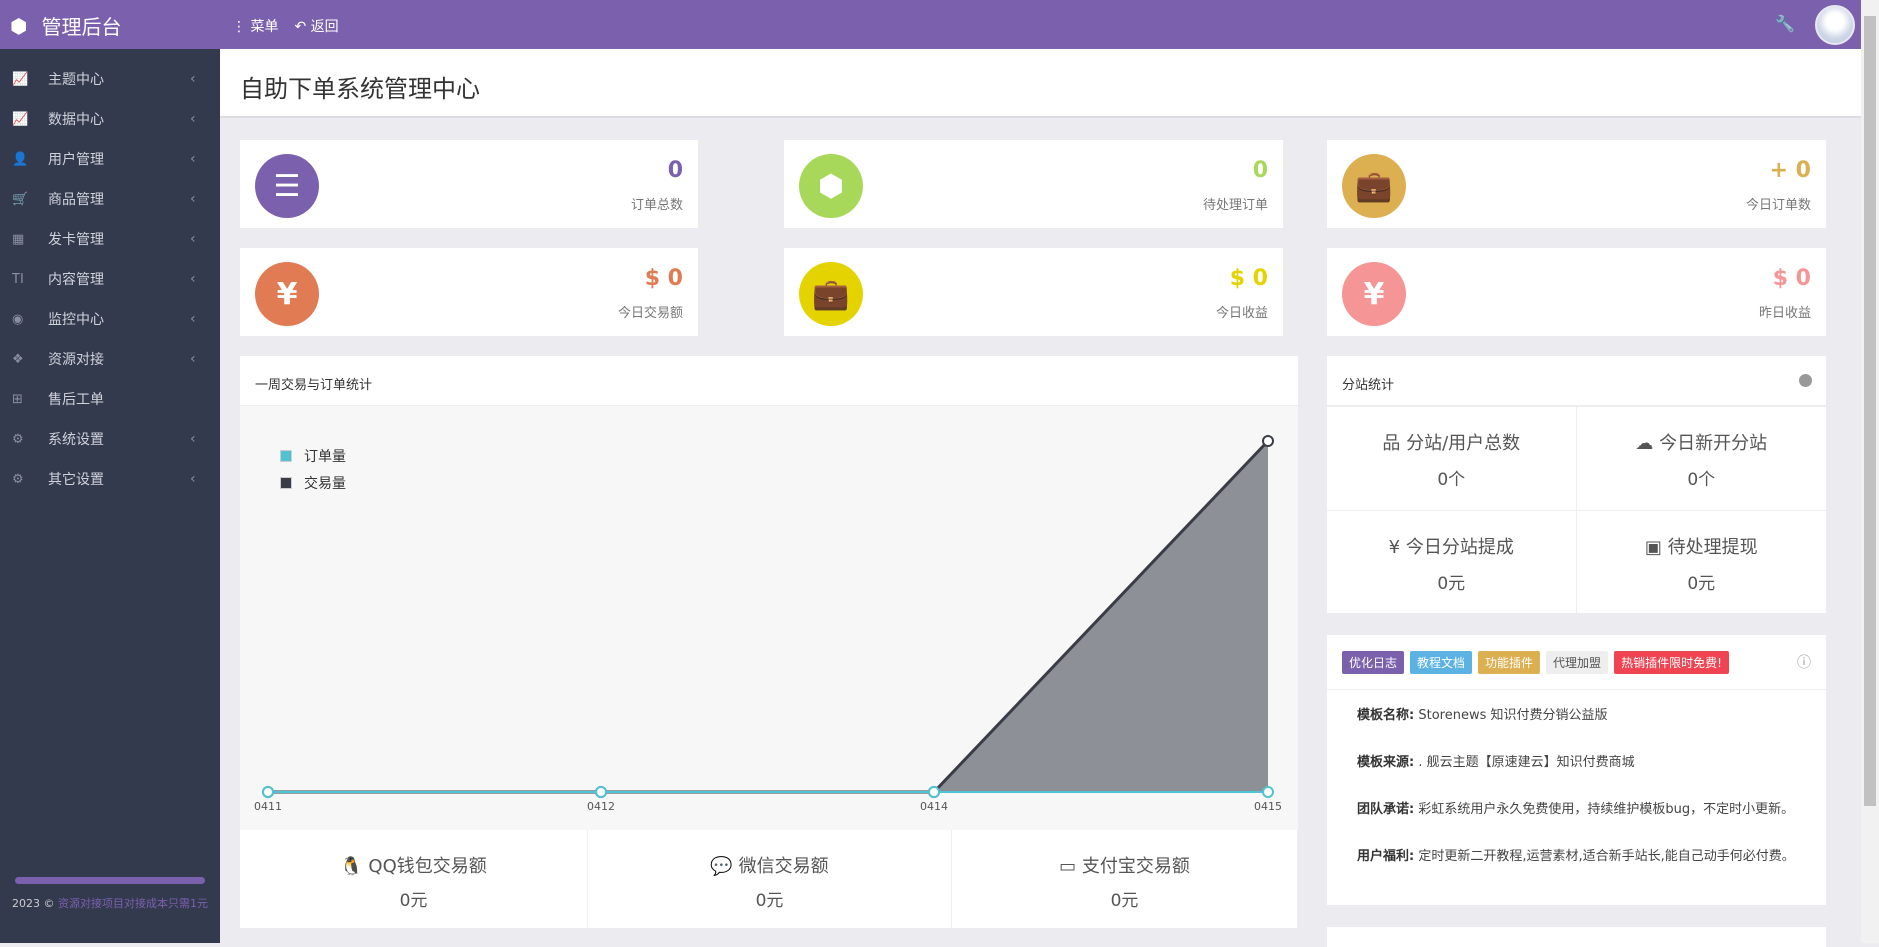 This screenshot has height=947, width=1879. I want to click on tag-button: 热销插件限时免费!, so click(1671, 662).